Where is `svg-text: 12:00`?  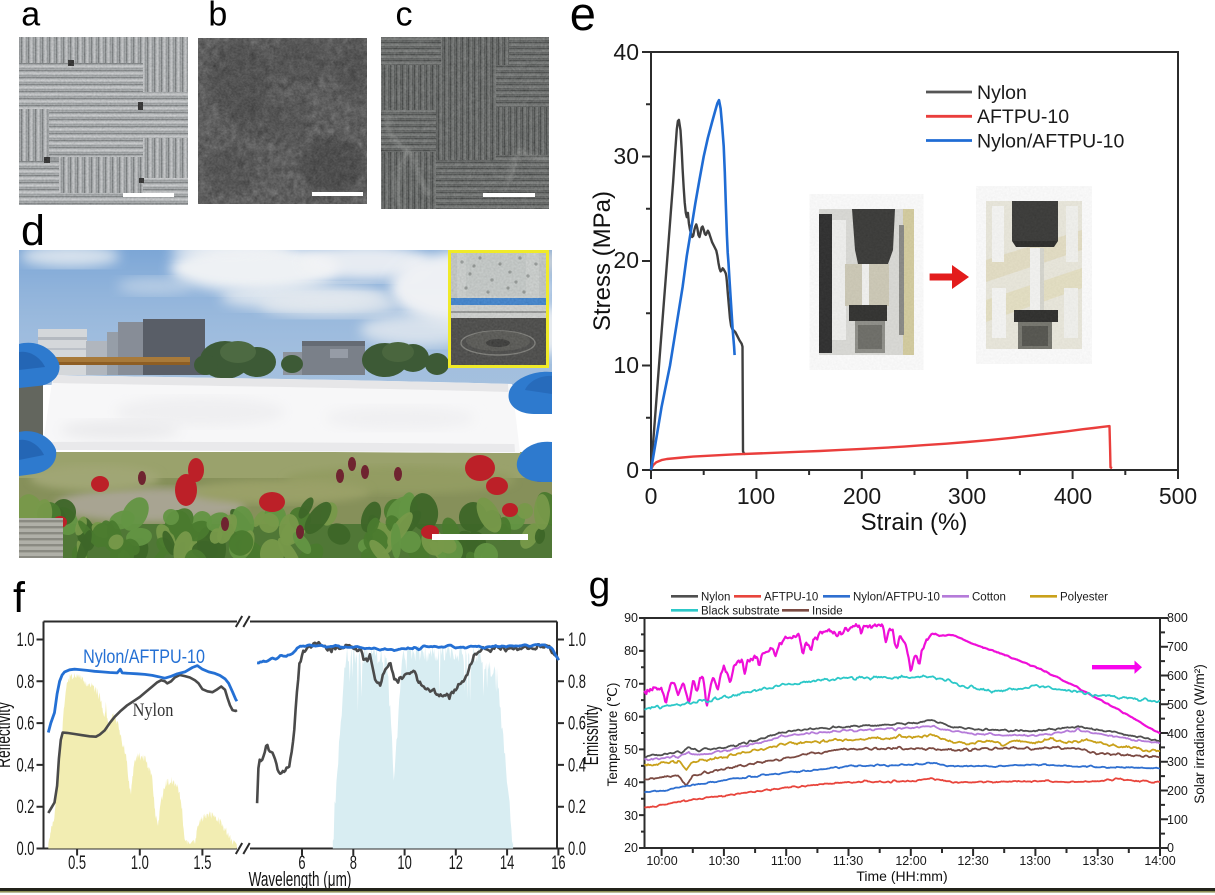 svg-text: 12:00 is located at coordinates (910, 861).